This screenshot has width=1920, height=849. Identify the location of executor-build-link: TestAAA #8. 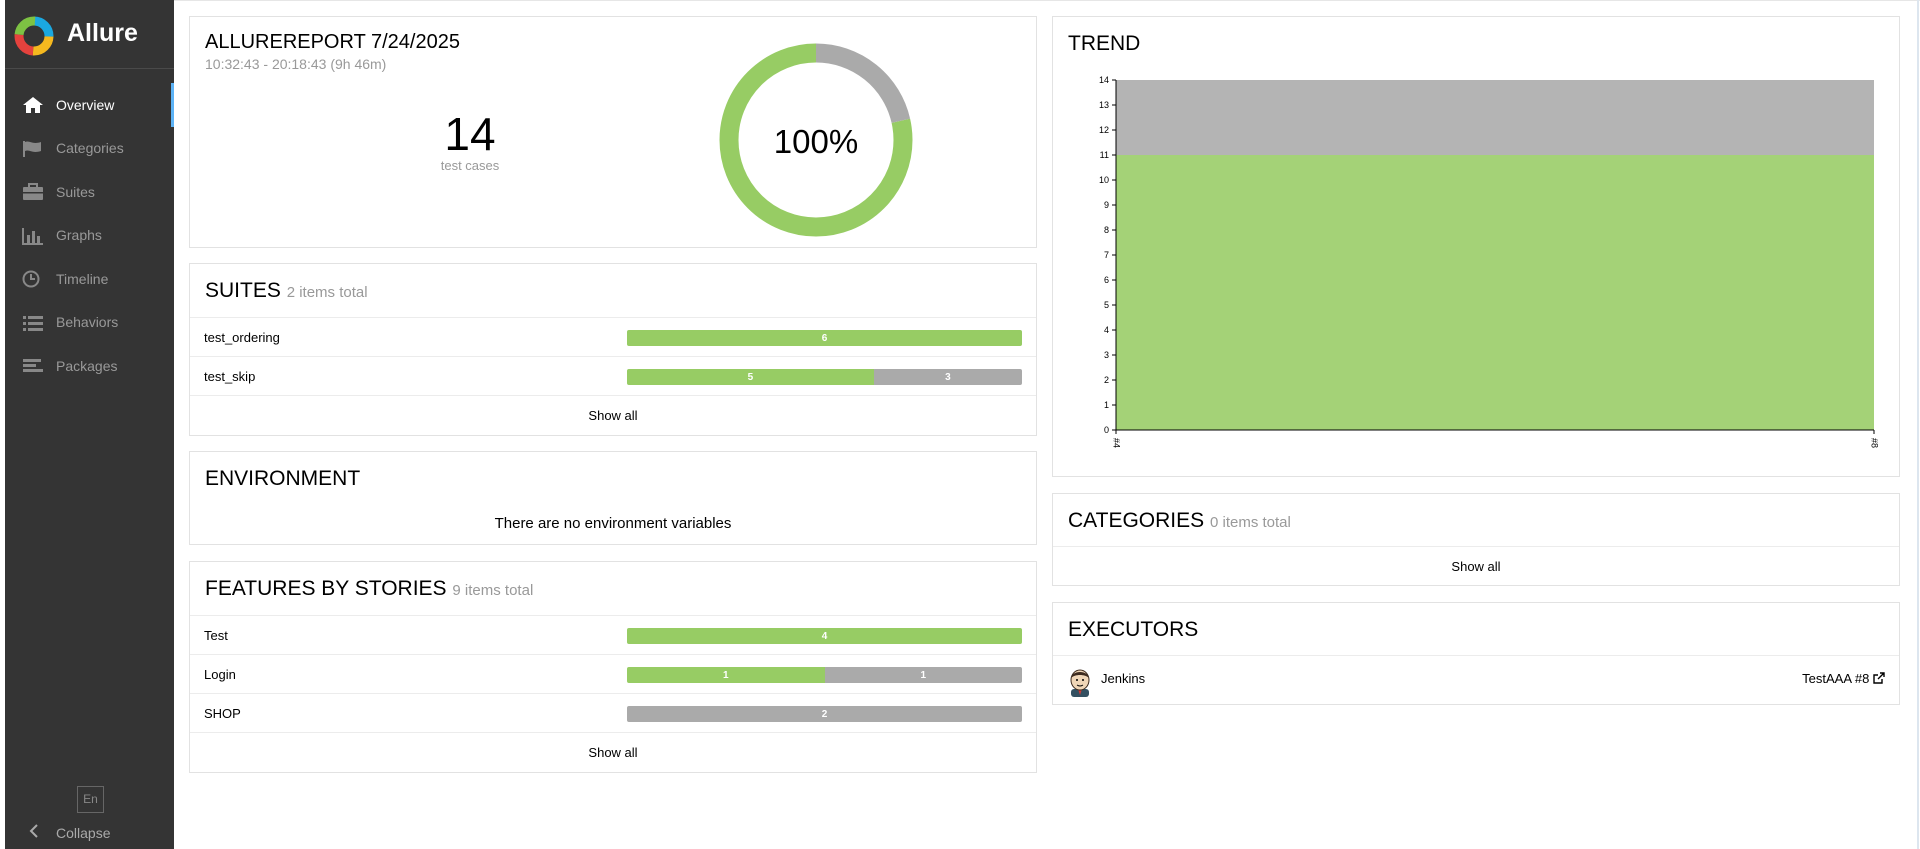
(1843, 678).